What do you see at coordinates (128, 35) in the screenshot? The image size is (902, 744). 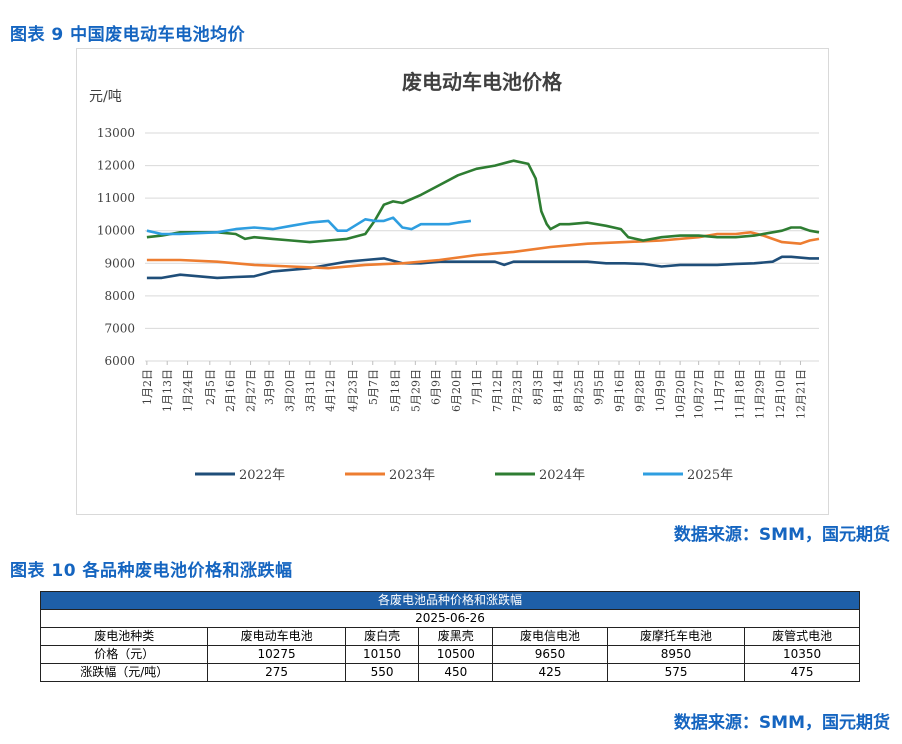 I see `figure9-title: 图表 9 中国废电动车电池均价` at bounding box center [128, 35].